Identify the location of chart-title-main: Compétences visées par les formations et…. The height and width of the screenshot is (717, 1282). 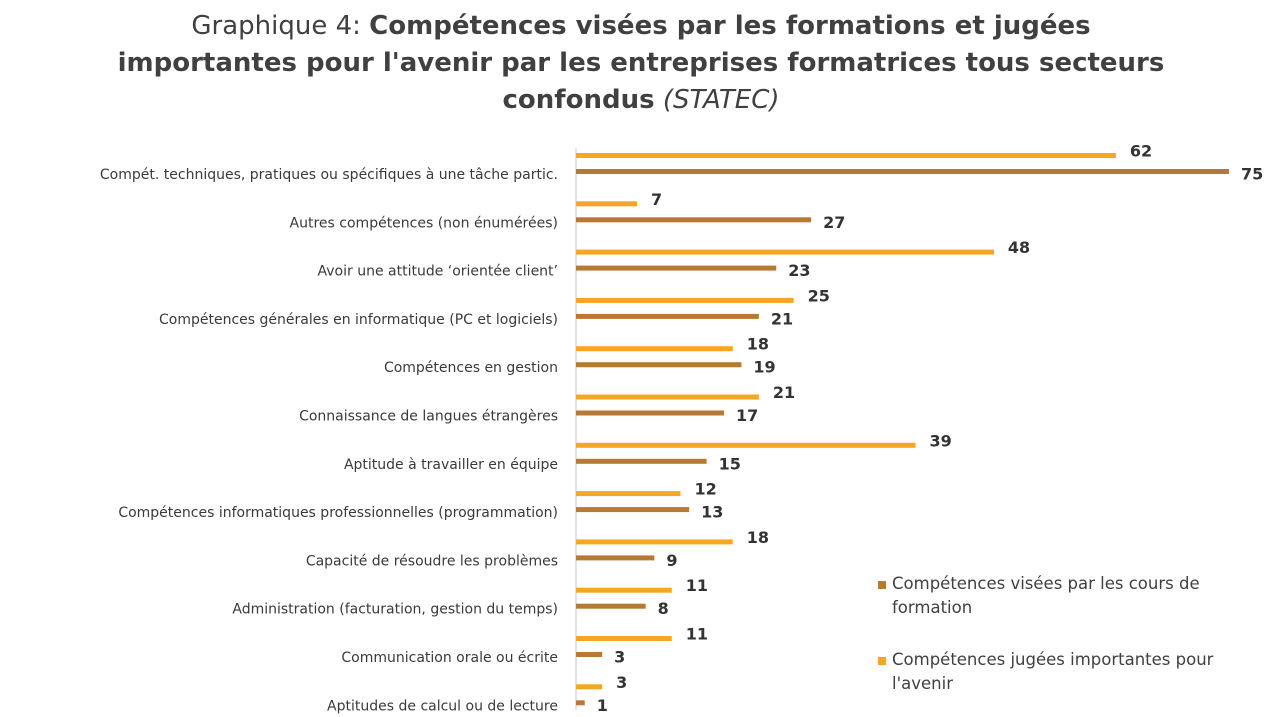
(641, 63).